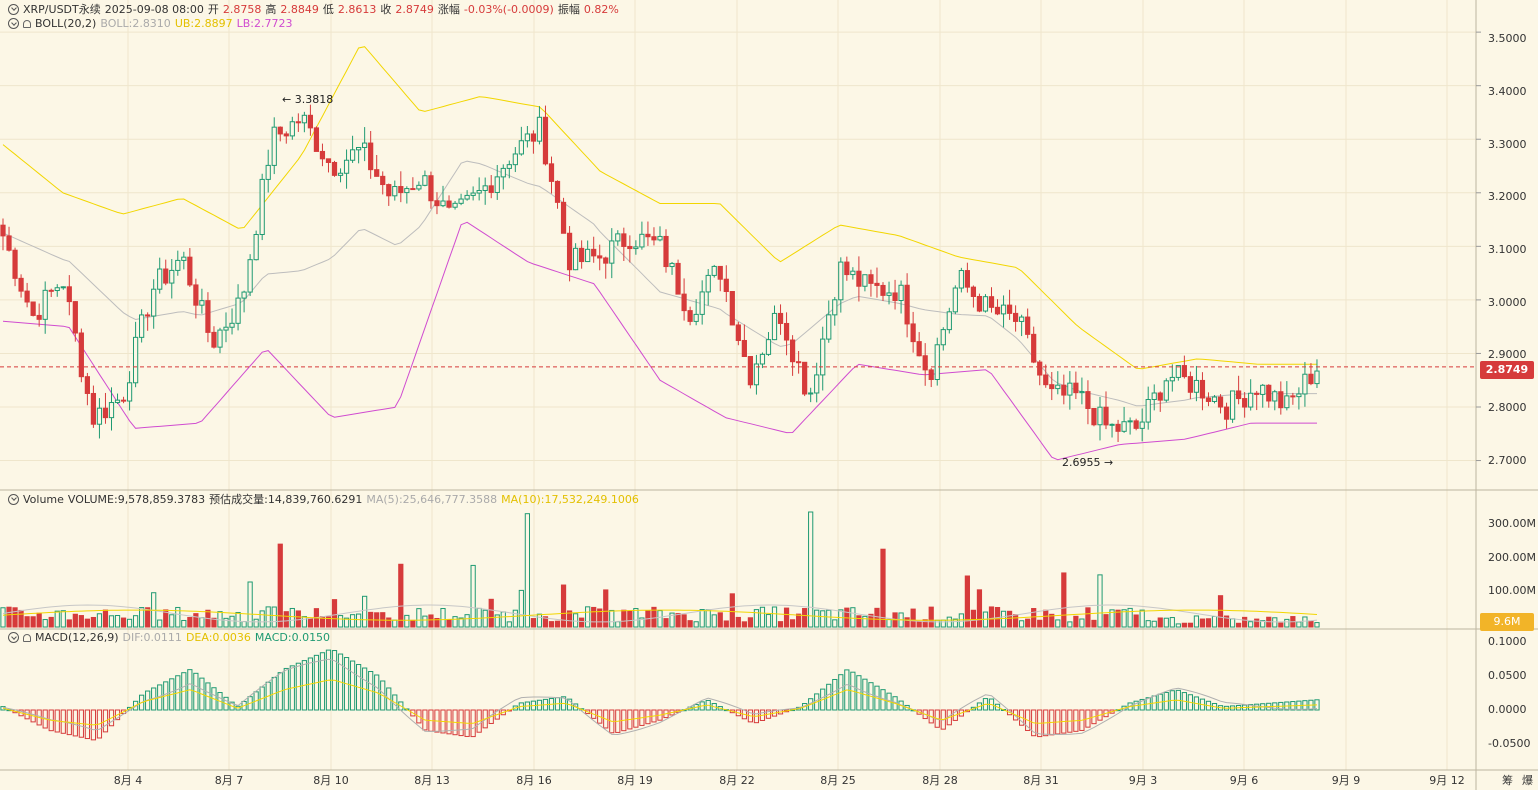 The width and height of the screenshot is (1538, 790). Describe the element at coordinates (1507, 370) in the screenshot. I see `last-price-tag: 2.8749` at that location.